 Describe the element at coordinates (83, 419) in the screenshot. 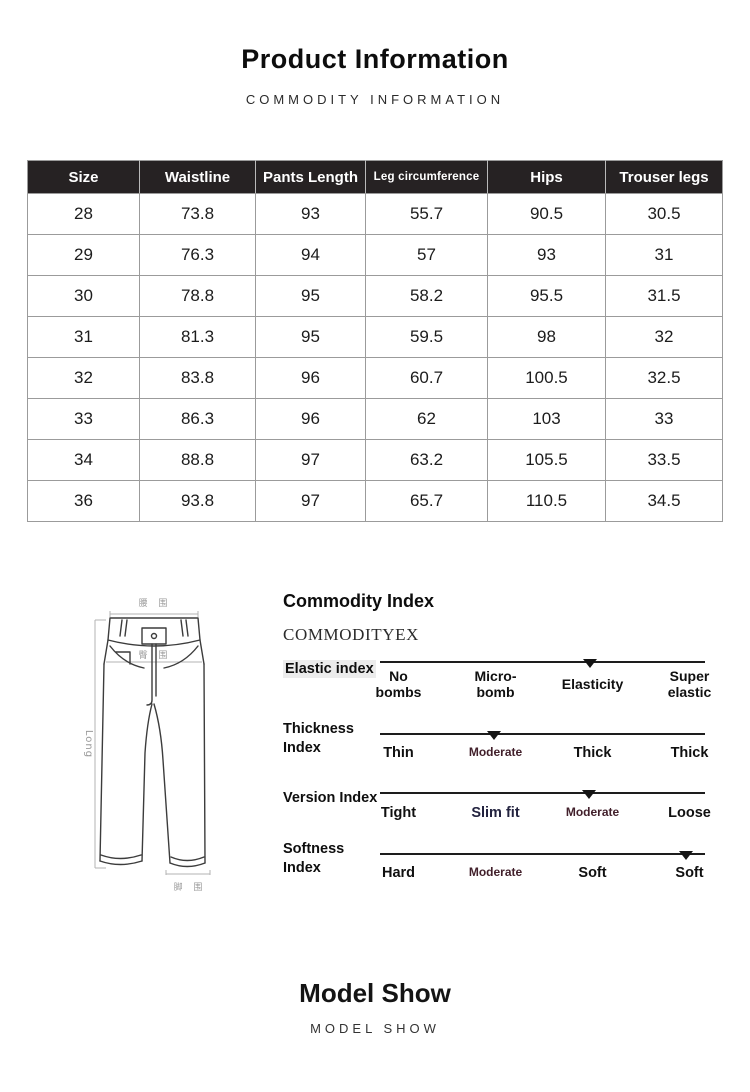

I see `cell-size: 33` at that location.